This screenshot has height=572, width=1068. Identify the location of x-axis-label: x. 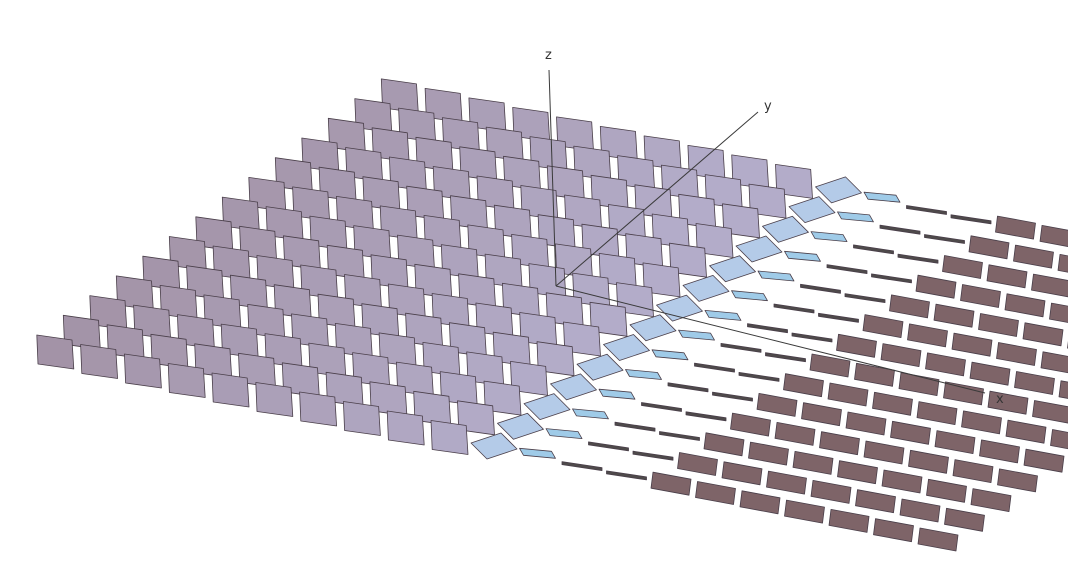
(1000, 399).